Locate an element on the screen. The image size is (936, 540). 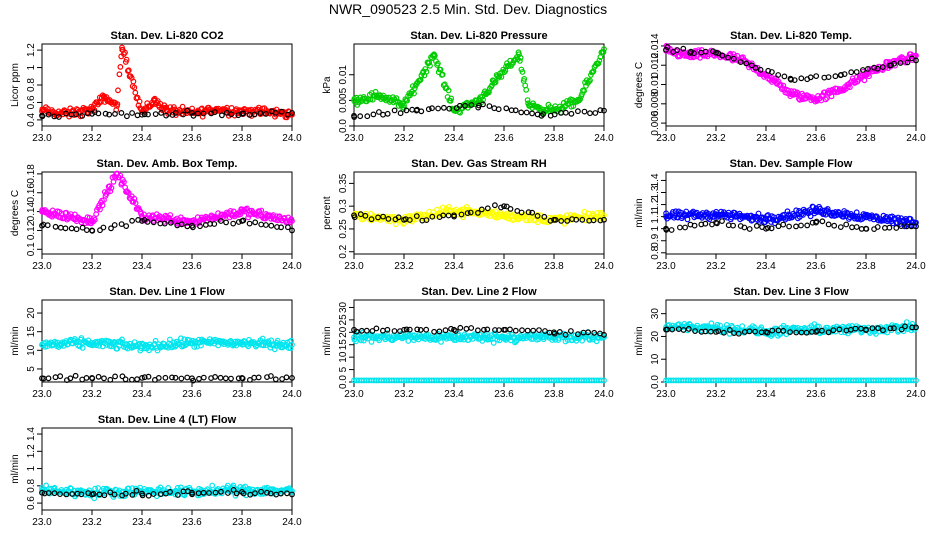
y-tick-label: 15 is located at coordinates (343, 345).